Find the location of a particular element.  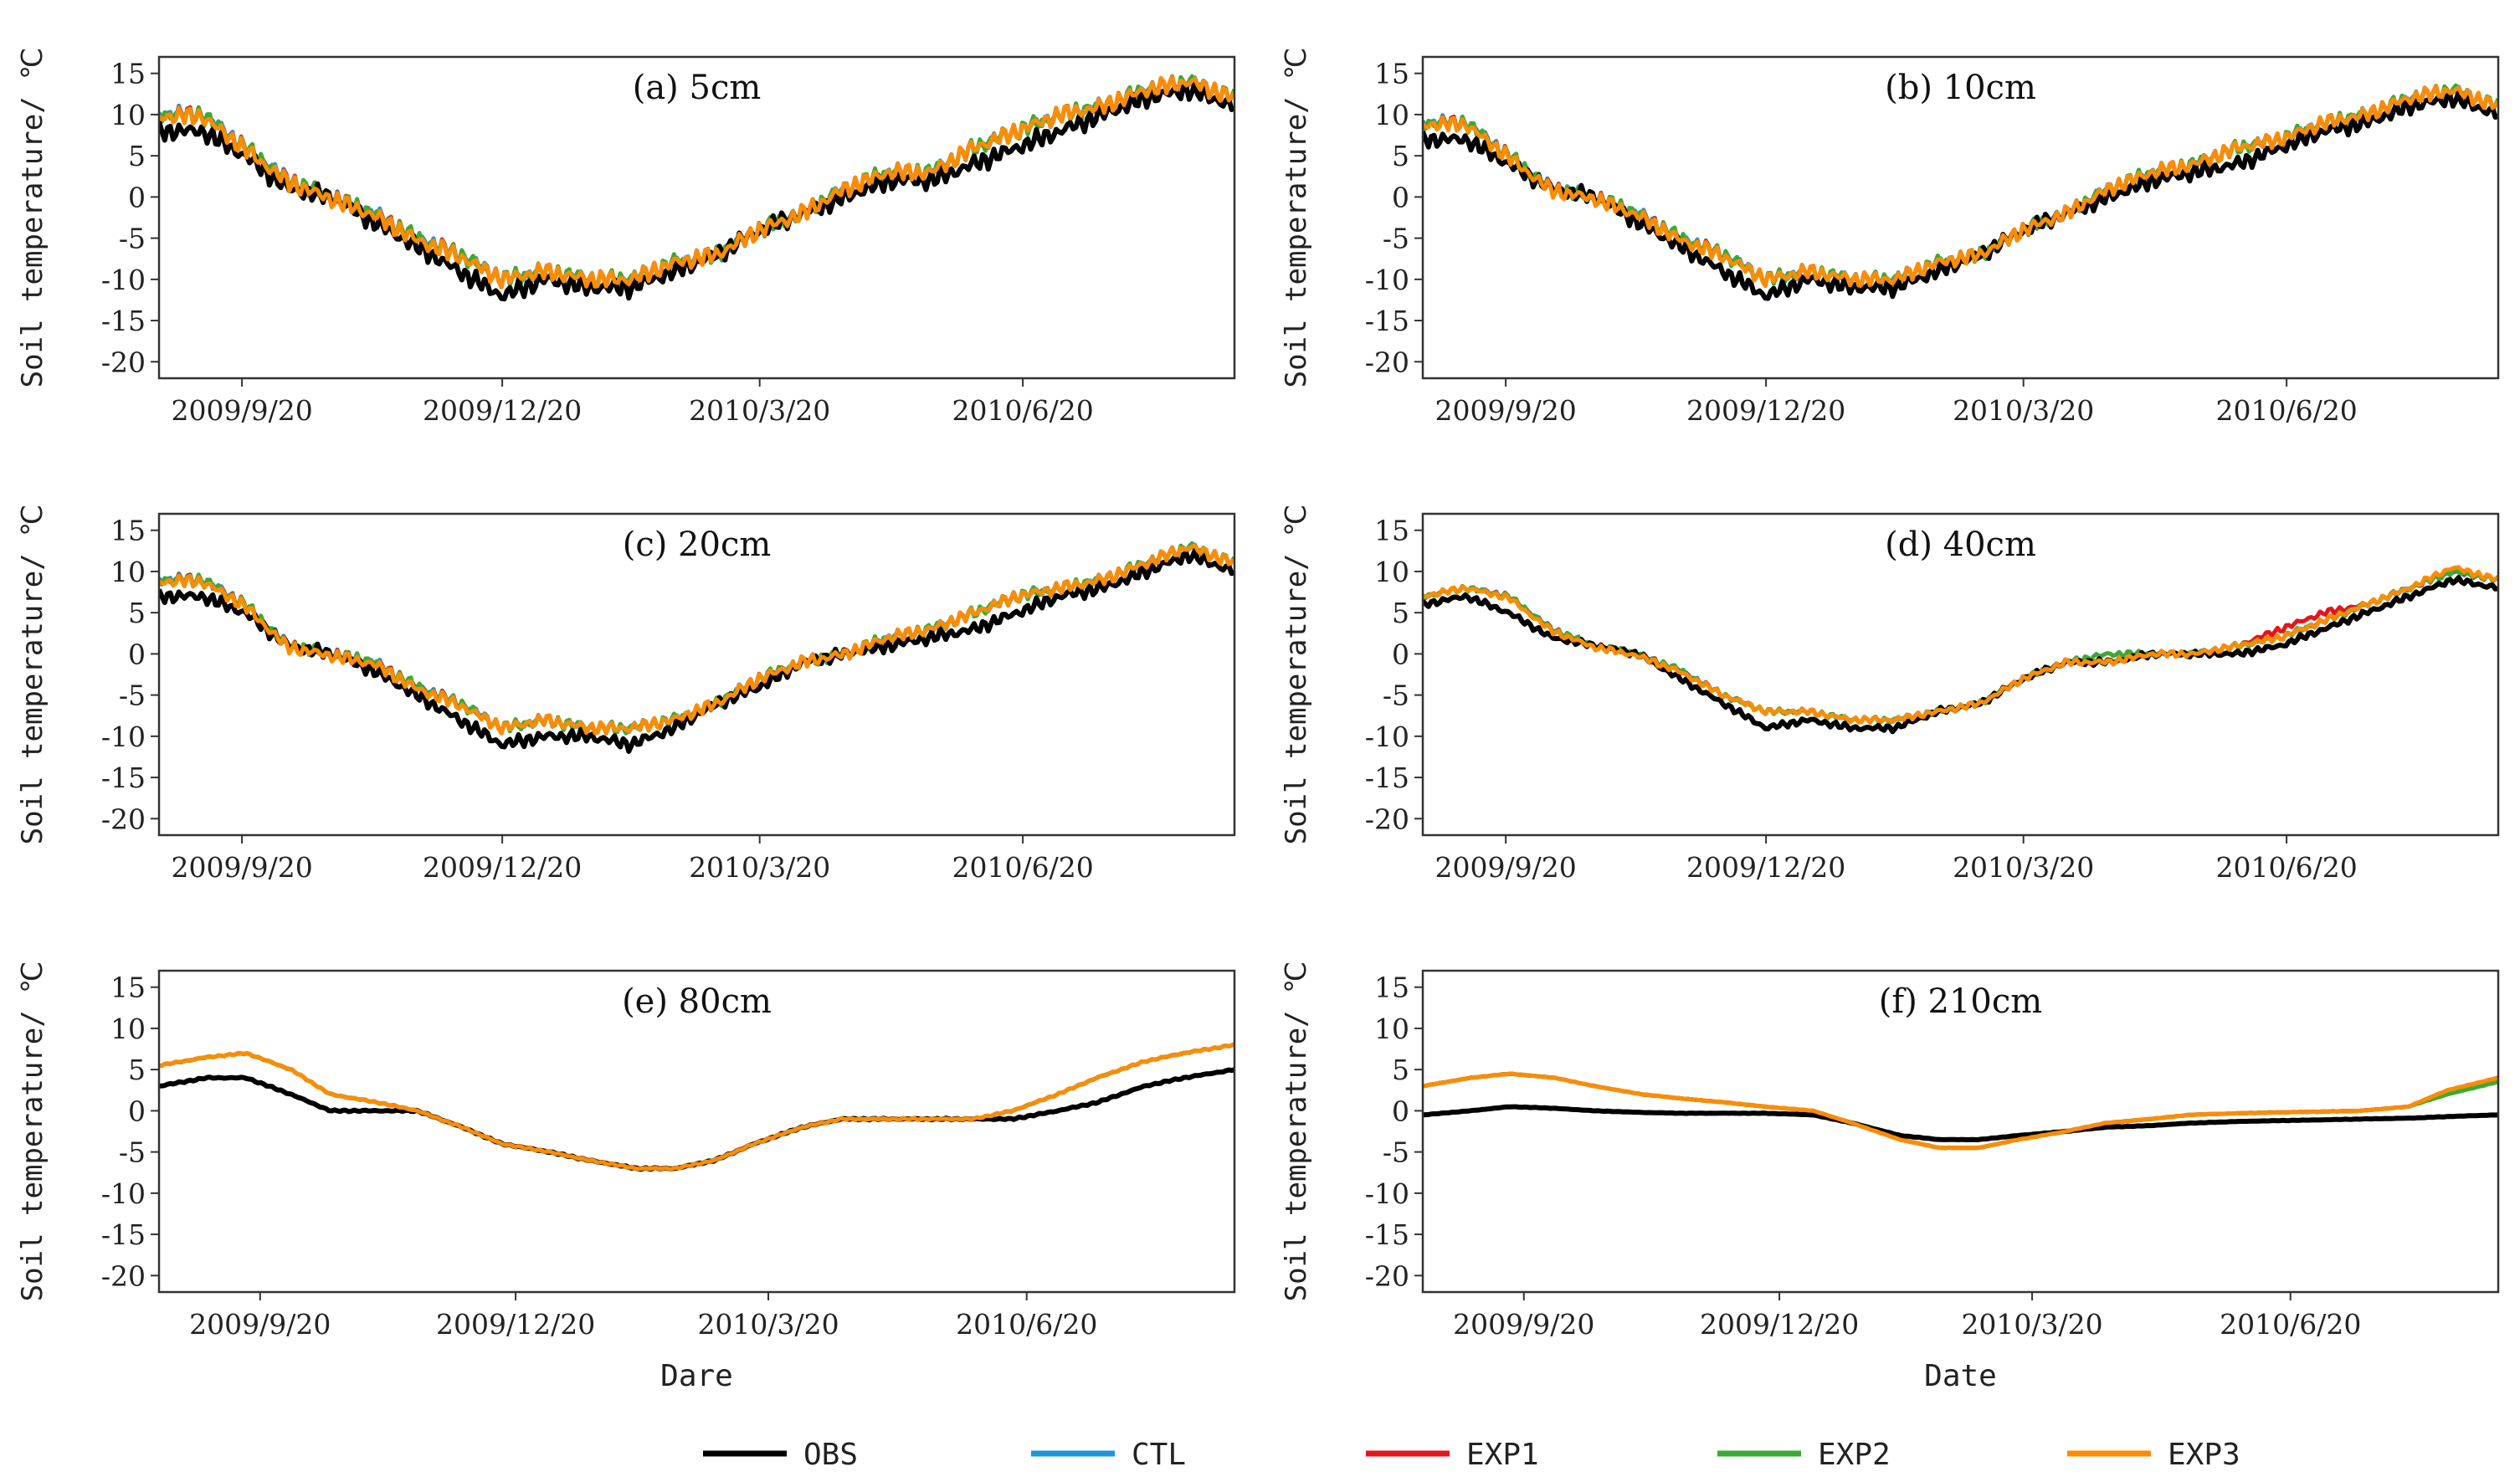

legend: OBS CTL EXP1 EXP2 EXP3 is located at coordinates (1471, 1455).